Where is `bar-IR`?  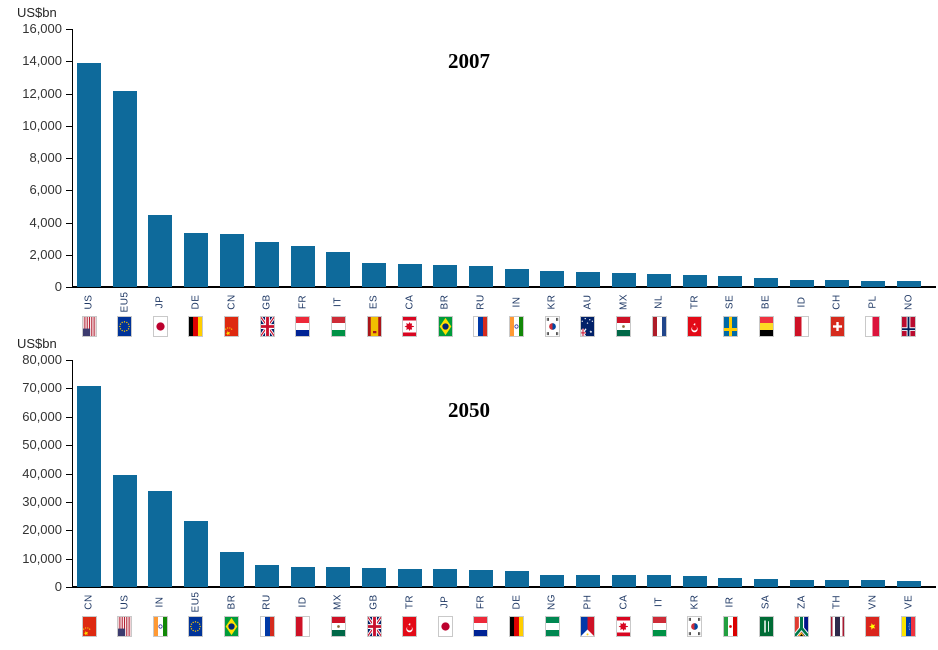 bar-IR is located at coordinates (730, 582).